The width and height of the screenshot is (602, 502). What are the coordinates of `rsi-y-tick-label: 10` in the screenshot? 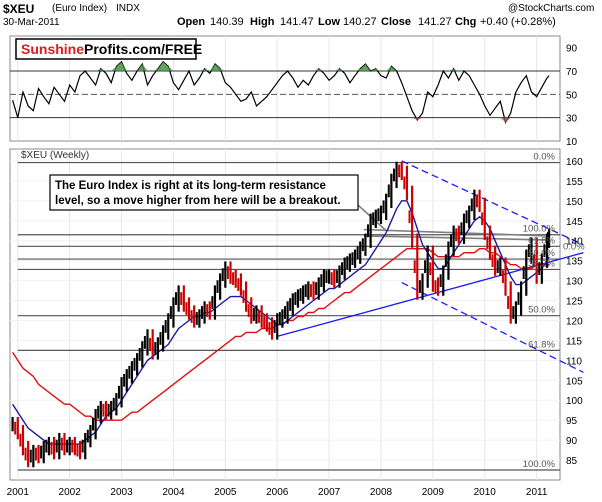 It's located at (572, 142).